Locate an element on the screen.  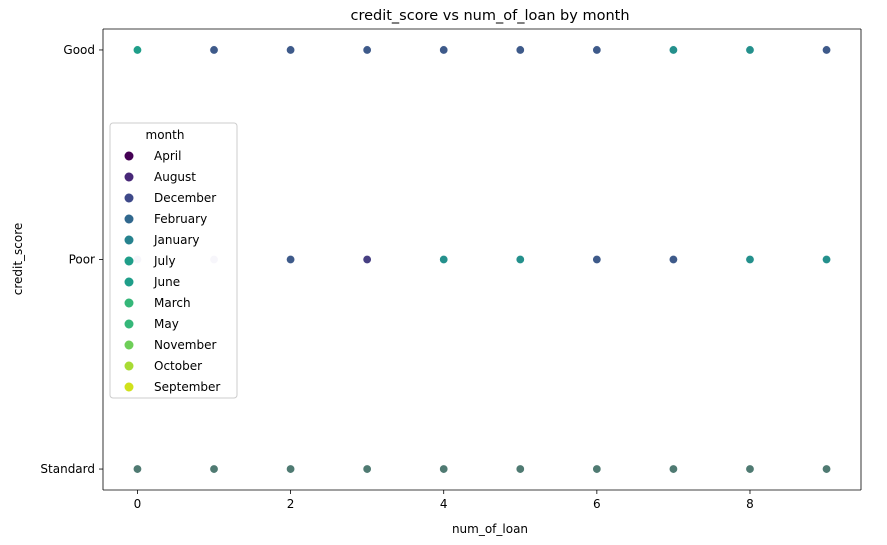
legend-label: December is located at coordinates (185, 198).